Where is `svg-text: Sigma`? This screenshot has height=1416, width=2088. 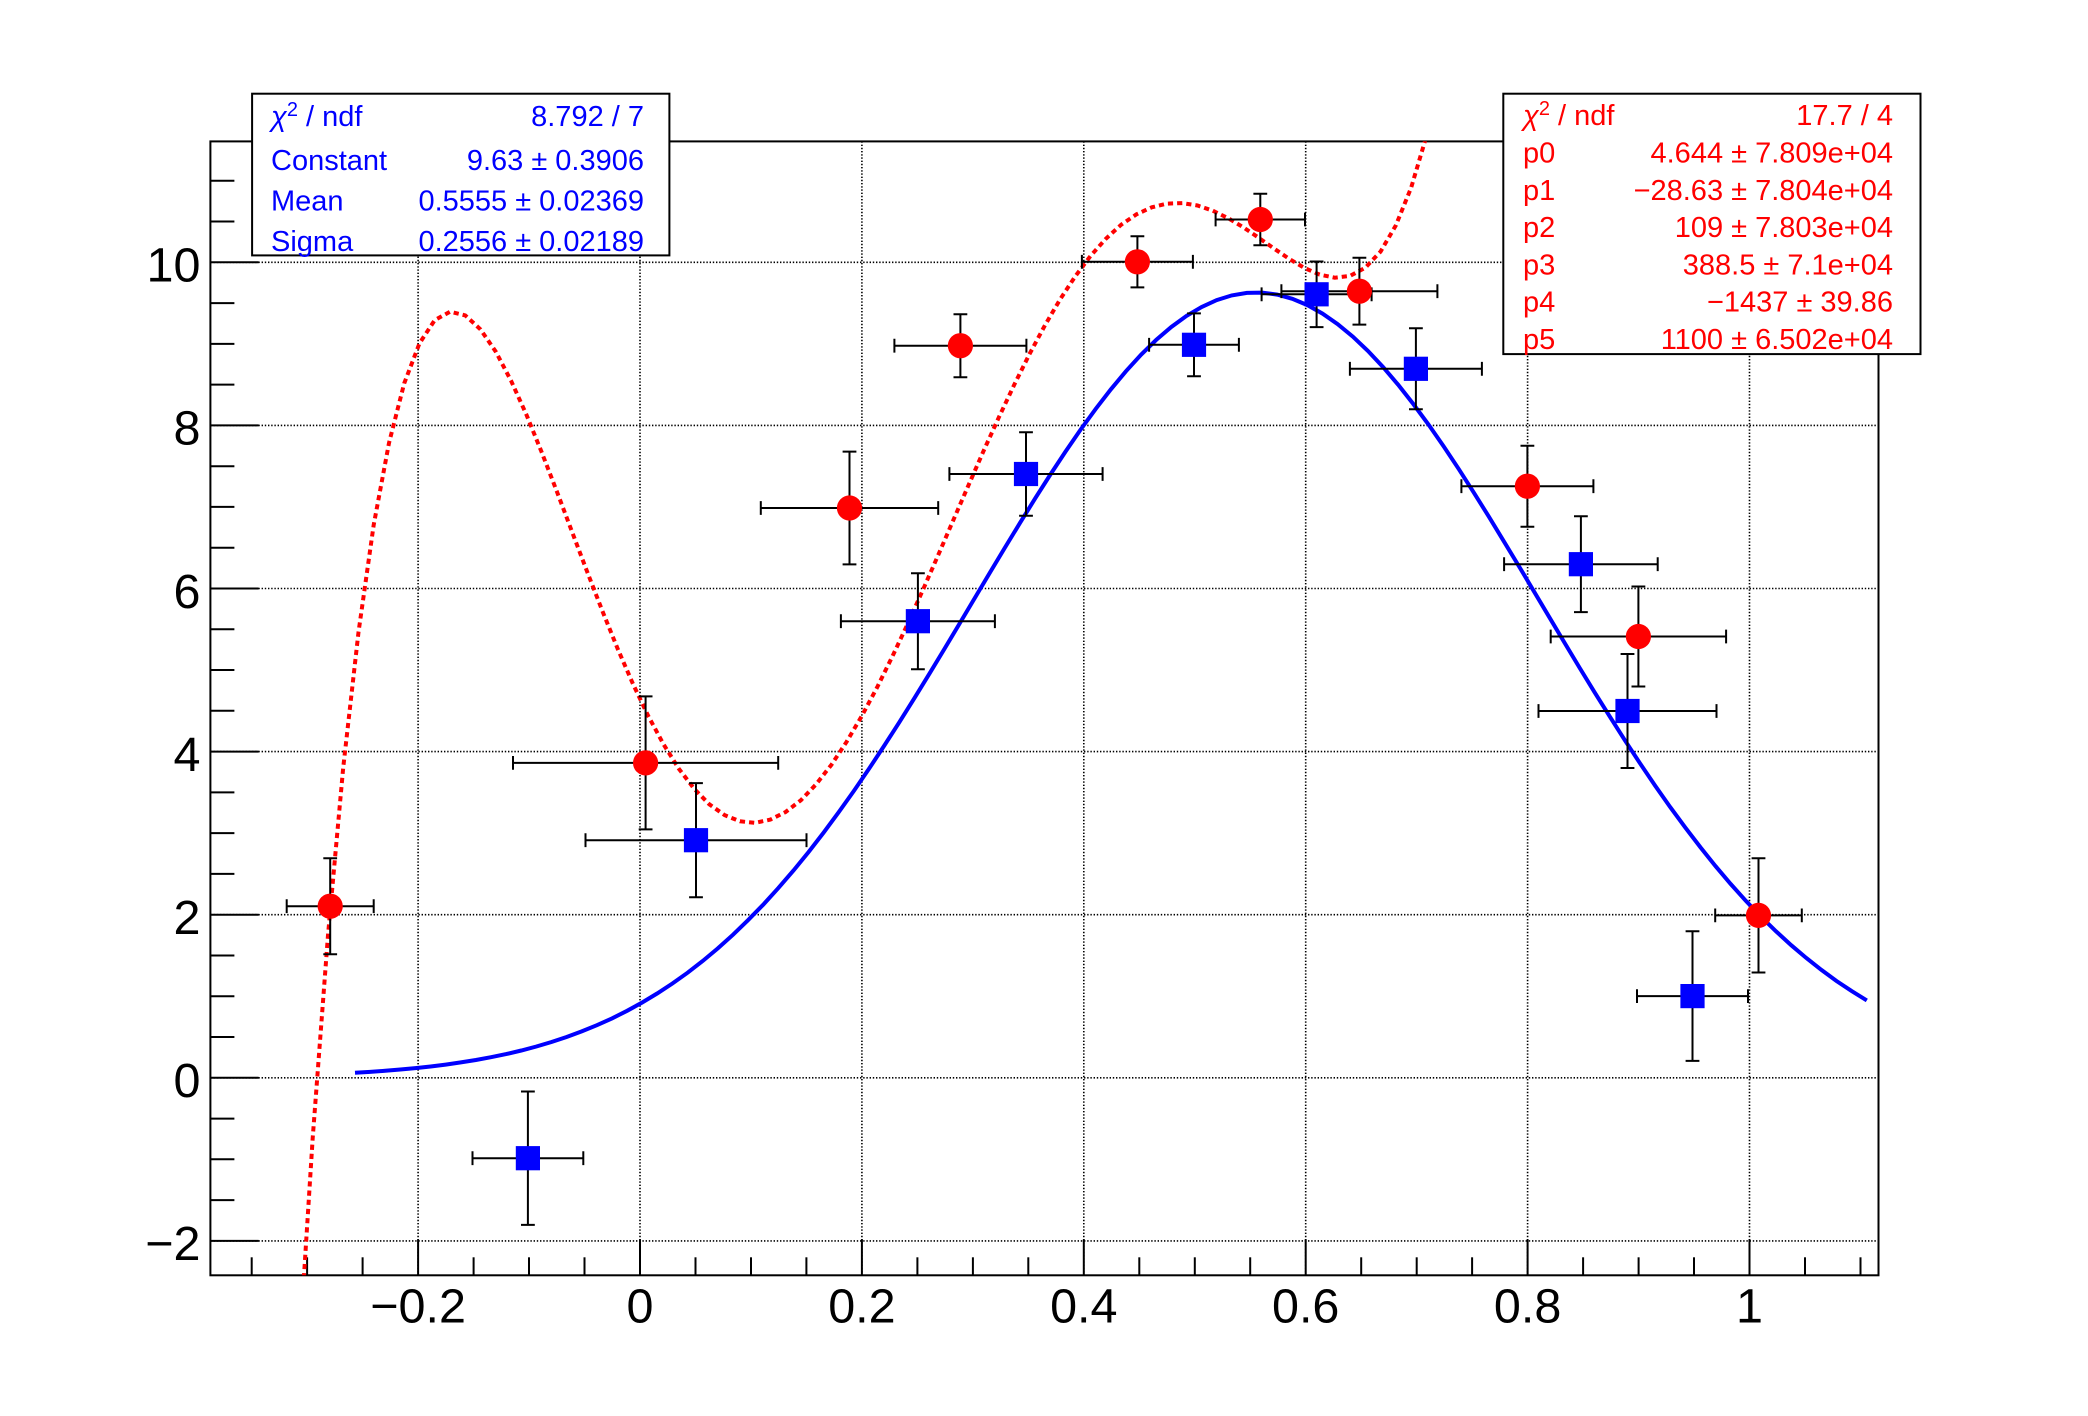
svg-text: Sigma is located at coordinates (312, 242).